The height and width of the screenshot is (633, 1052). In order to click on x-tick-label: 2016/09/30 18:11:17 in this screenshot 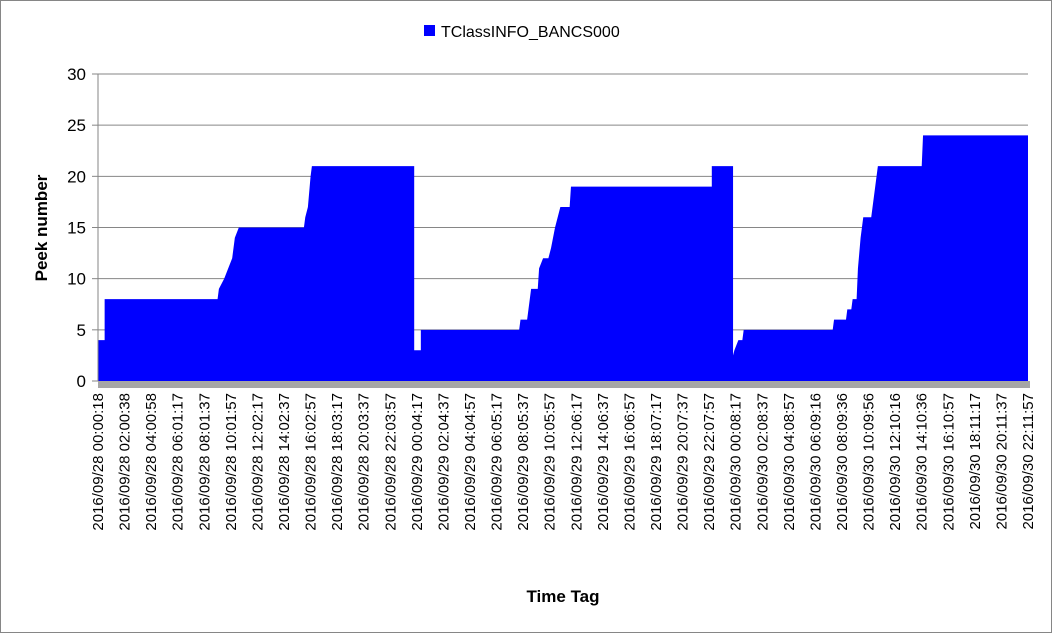, I will do `click(975, 461)`.